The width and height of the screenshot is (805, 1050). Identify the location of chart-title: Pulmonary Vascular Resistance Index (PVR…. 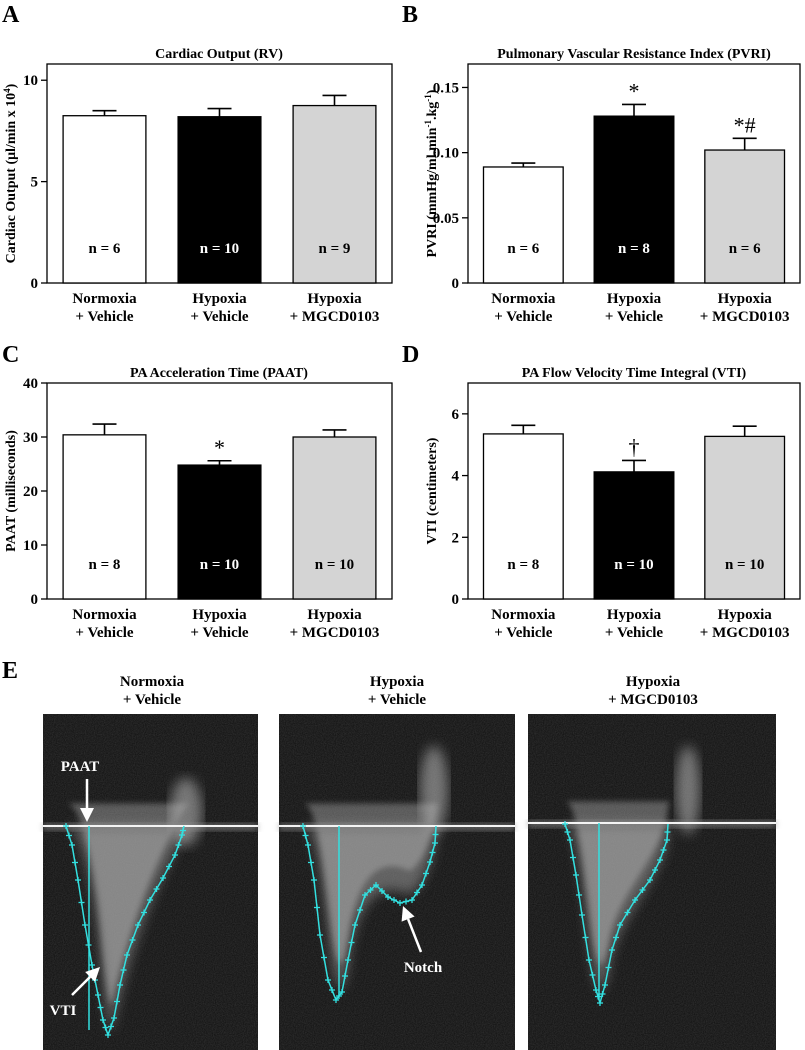
(634, 54).